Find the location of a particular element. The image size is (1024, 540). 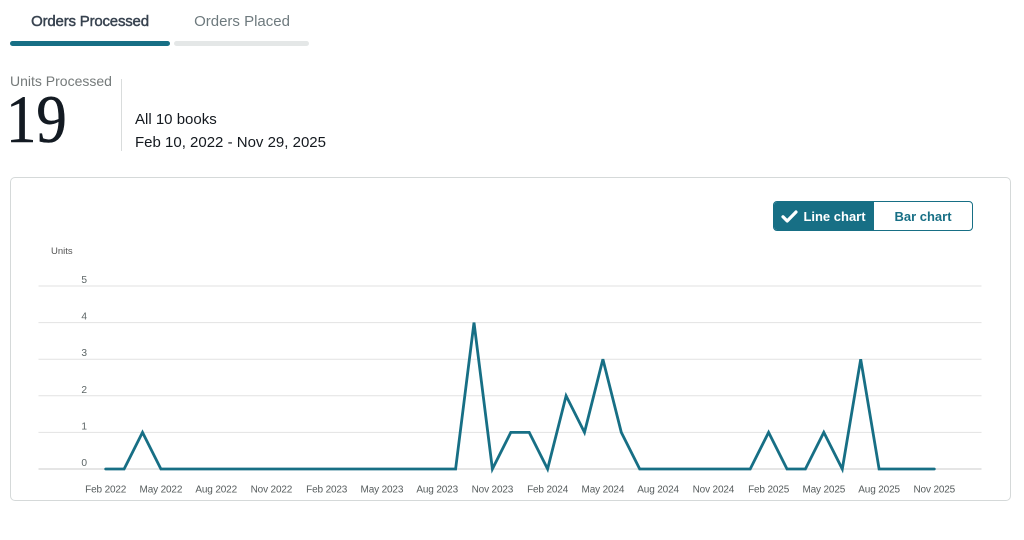

svg-text: May 2025 is located at coordinates (823, 490).